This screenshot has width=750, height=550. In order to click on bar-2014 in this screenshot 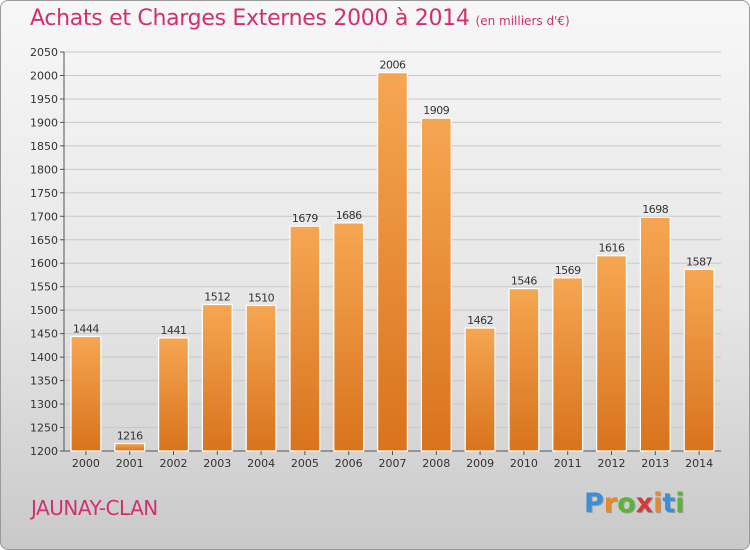, I will do `click(699, 360)`.